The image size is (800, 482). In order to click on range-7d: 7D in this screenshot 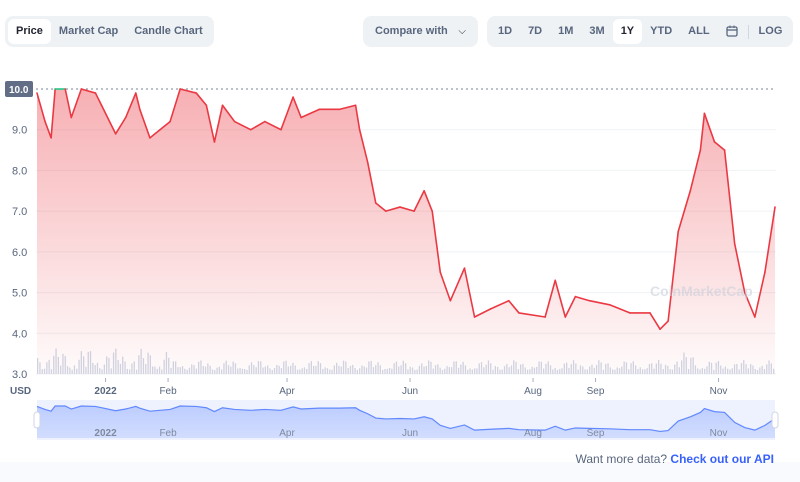, I will do `click(535, 31)`.